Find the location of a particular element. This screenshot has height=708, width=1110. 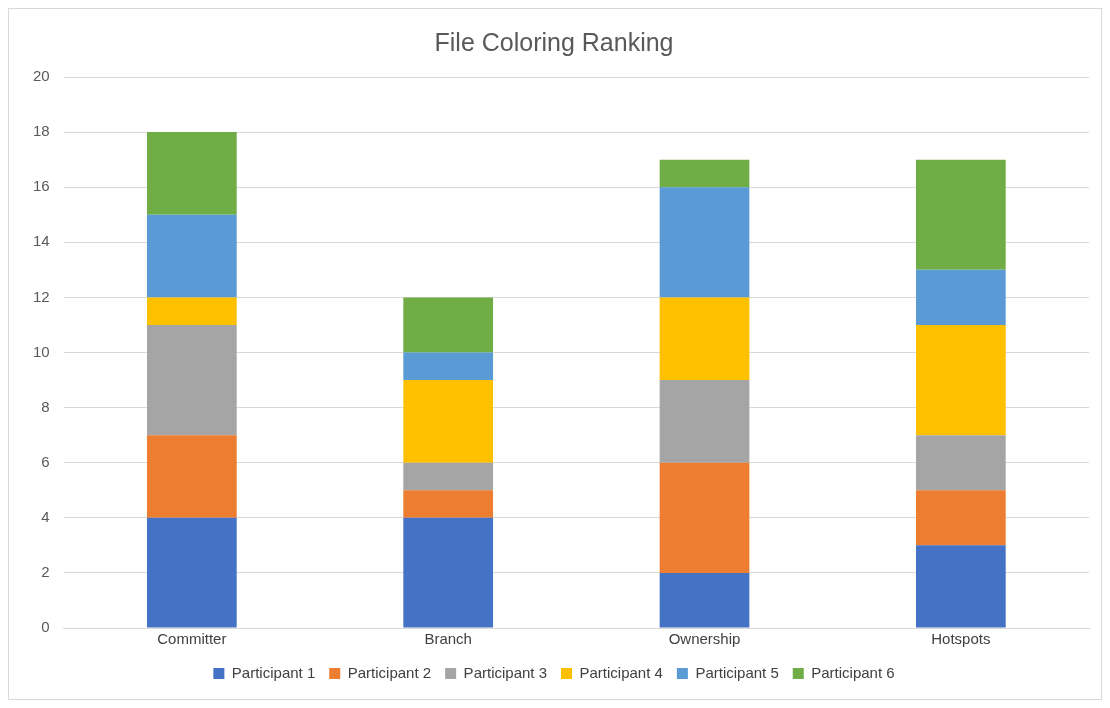

y-tick-label: 18 is located at coordinates (41, 131).